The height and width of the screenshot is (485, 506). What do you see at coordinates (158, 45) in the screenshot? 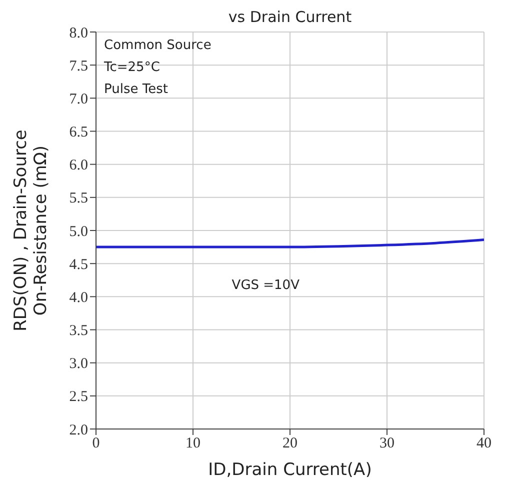
I see `annotation: Common Source` at bounding box center [158, 45].